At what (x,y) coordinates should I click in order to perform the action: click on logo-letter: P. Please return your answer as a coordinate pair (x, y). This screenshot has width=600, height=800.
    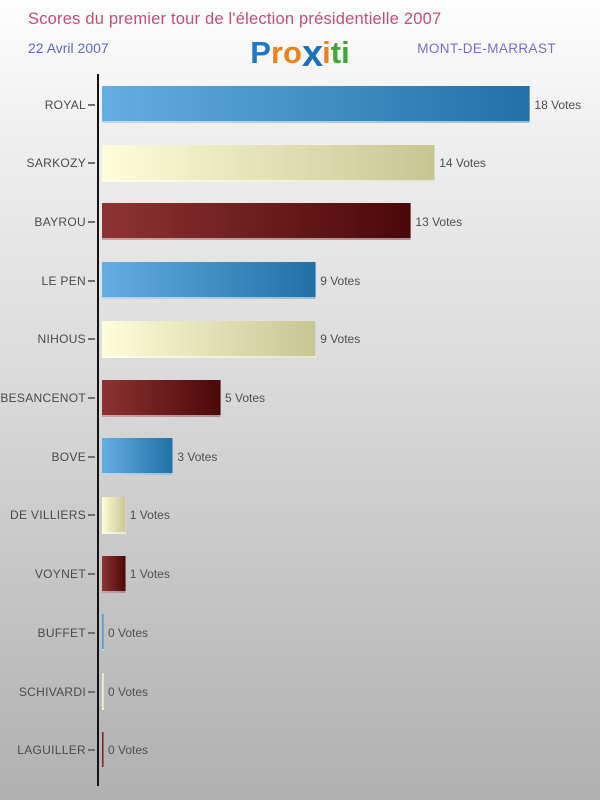
    Looking at the image, I should click on (260, 52).